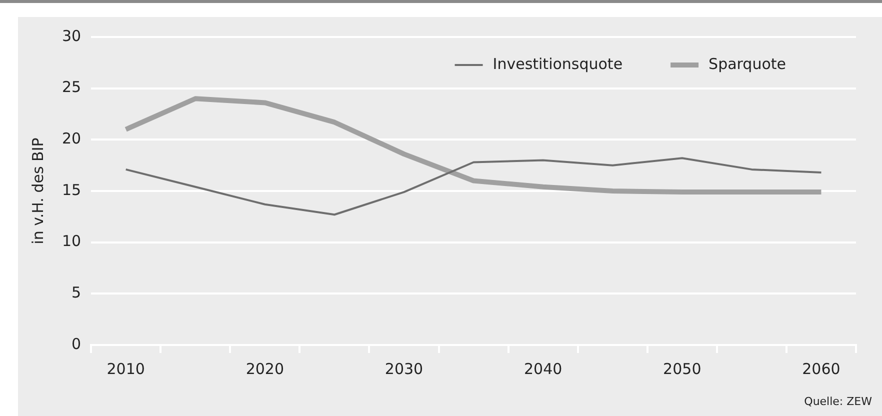 The image size is (882, 416). I want to click on y-tick-label: 25, so click(72, 87).